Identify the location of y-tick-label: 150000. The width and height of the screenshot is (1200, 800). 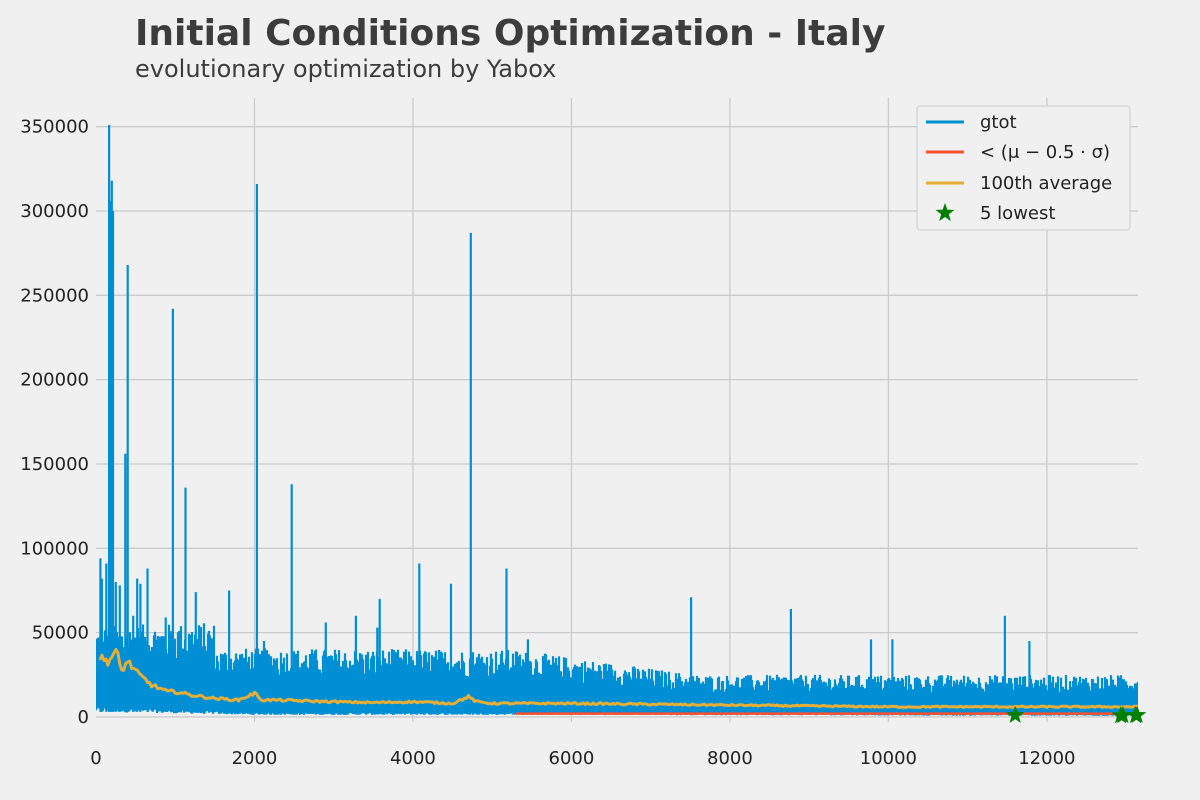
(54, 464).